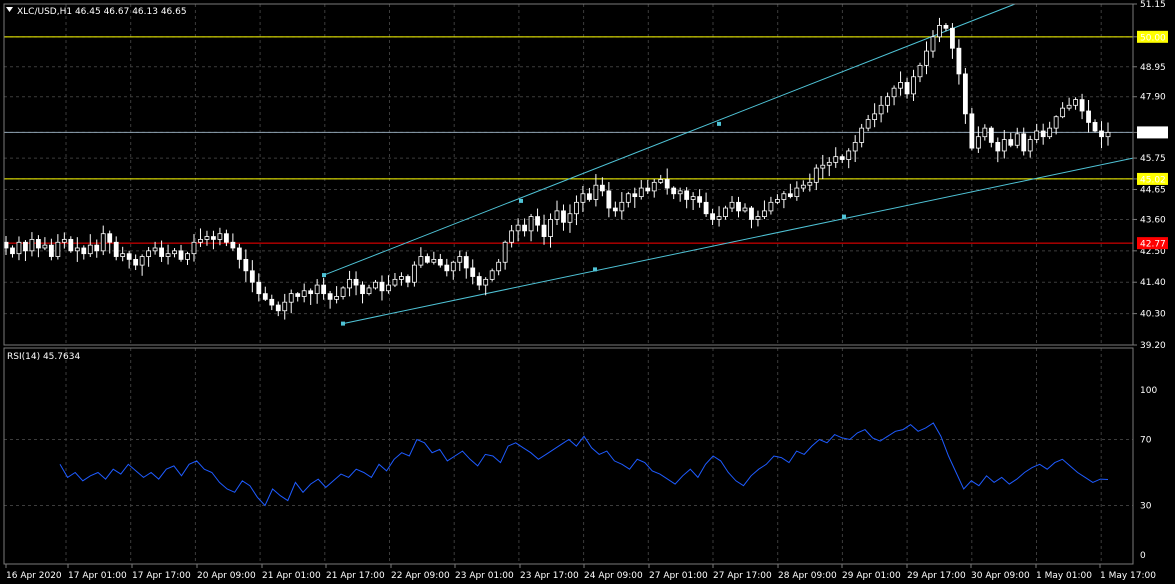 This screenshot has width=1175, height=584. Describe the element at coordinates (97, 576) in the screenshot. I see `time-tick-label: 17 Apr 01:00` at that location.